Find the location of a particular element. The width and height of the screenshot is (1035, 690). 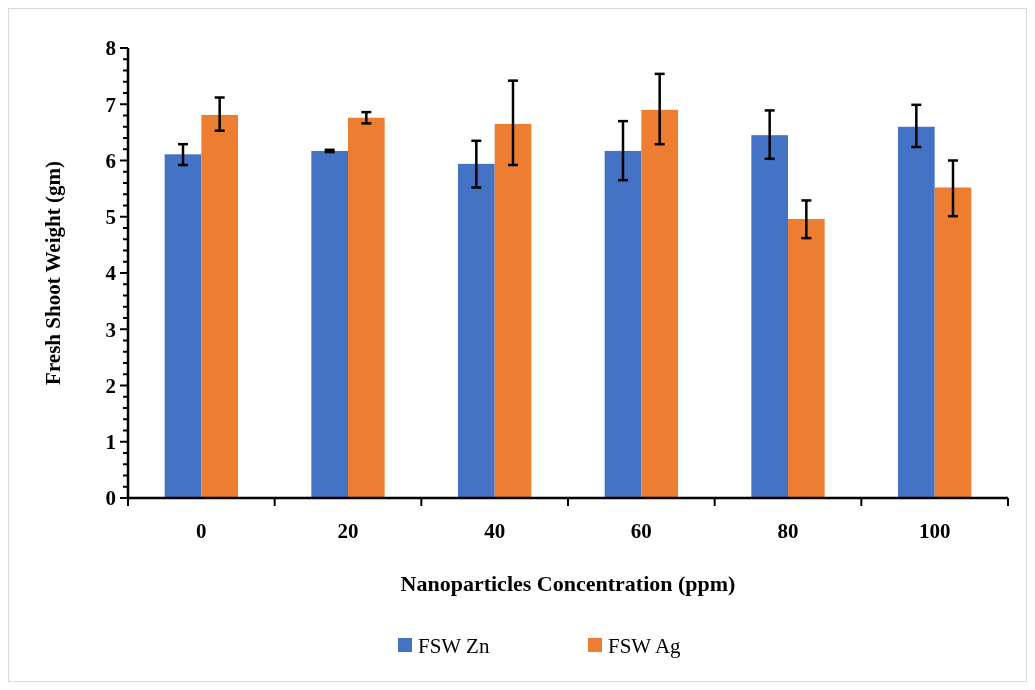

y-axis-title: Fresh Shoot Weight (gm) is located at coordinates (53, 273).